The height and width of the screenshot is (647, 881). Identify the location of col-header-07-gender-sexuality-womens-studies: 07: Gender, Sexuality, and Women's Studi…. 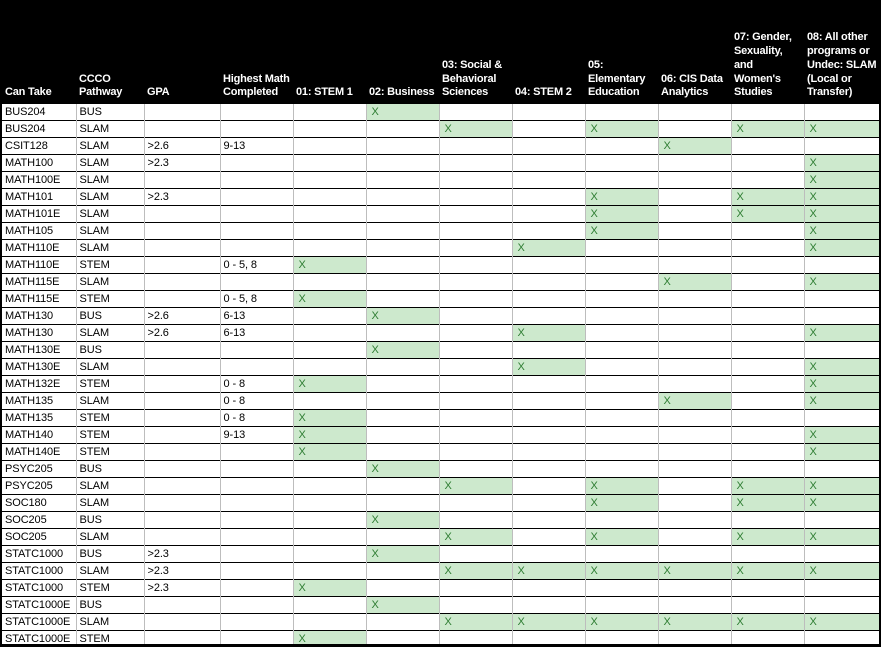
(767, 52).